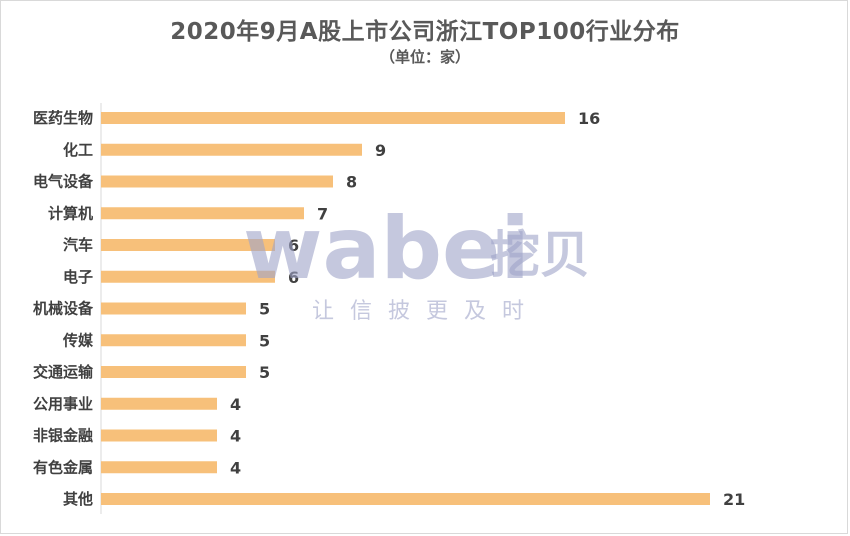 The image size is (850, 536). Describe the element at coordinates (63, 467) in the screenshot. I see `category-label: 有色金属` at that location.